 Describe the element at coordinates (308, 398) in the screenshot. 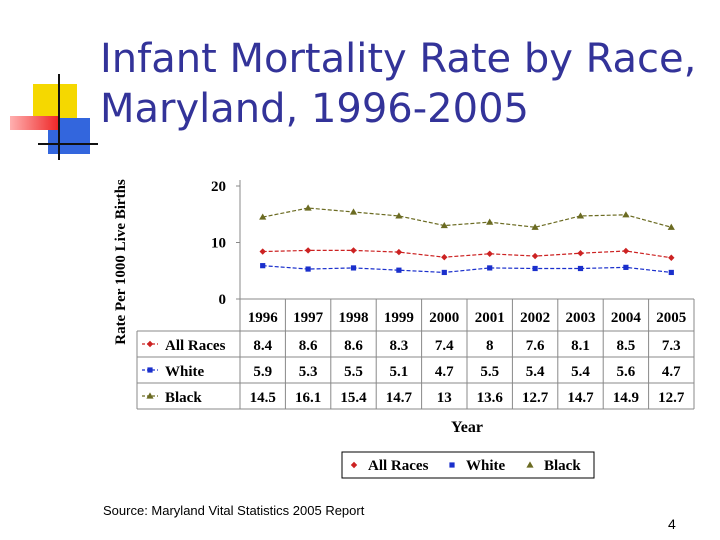

I see `table-cell-value: 16.1` at that location.